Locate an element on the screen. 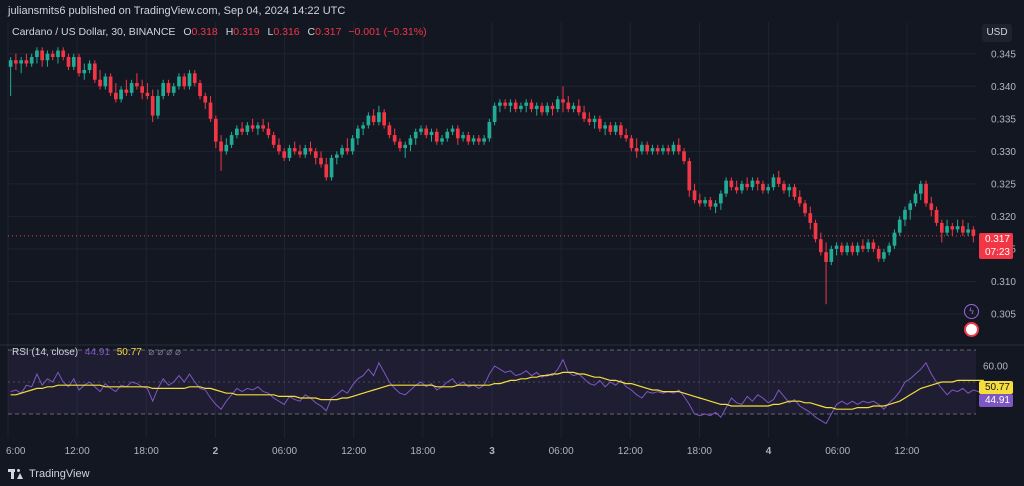 The image size is (1024, 486). price-tick-label: 0.330 is located at coordinates (1003, 152).